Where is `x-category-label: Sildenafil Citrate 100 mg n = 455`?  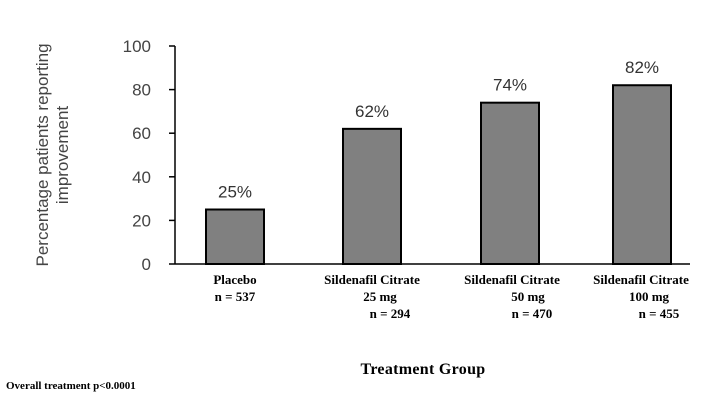
x-category-label: Sildenafil Citrate 100 mg n = 455 is located at coordinates (641, 296).